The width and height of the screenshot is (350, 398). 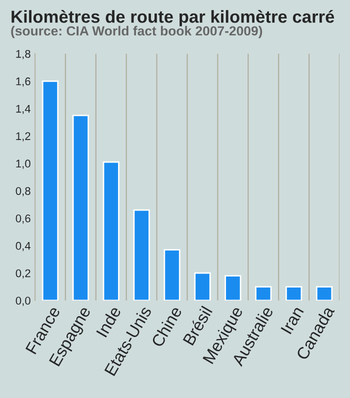 I want to click on chart-title: Kilomètres de route par kilomètre carré, so click(x=173, y=18).